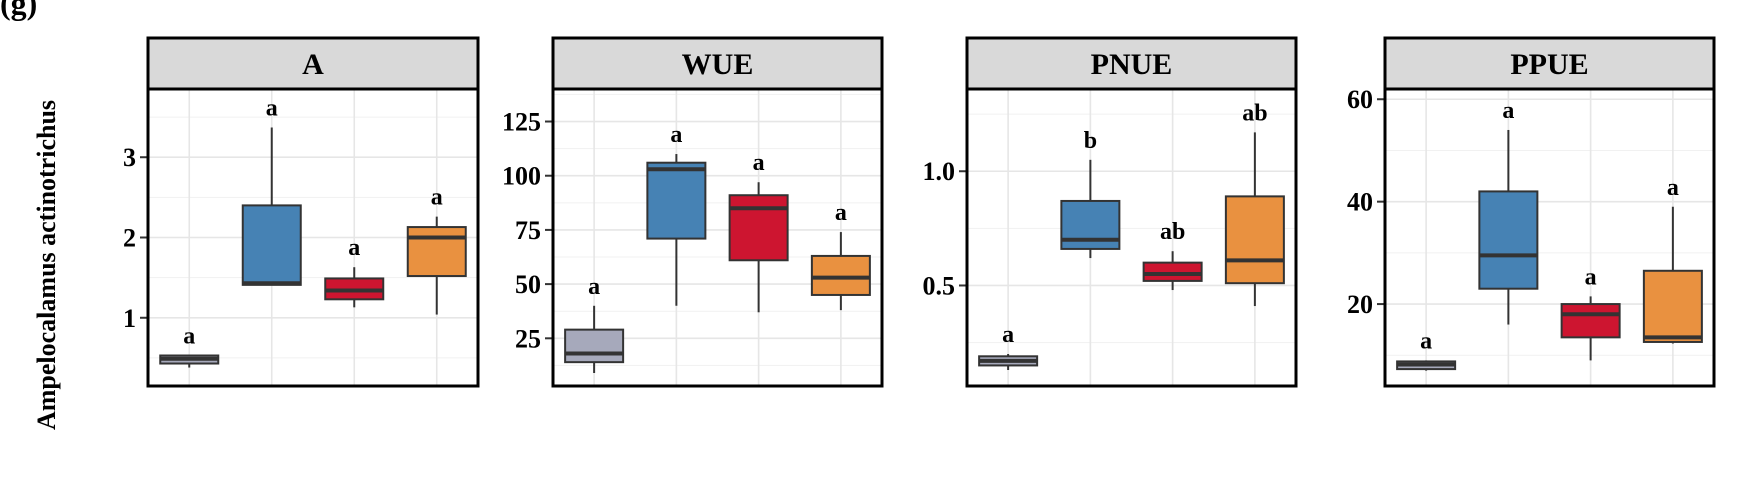 The image size is (1751, 484). Describe the element at coordinates (129, 238) in the screenshot. I see `y-tick-label: 2` at that location.